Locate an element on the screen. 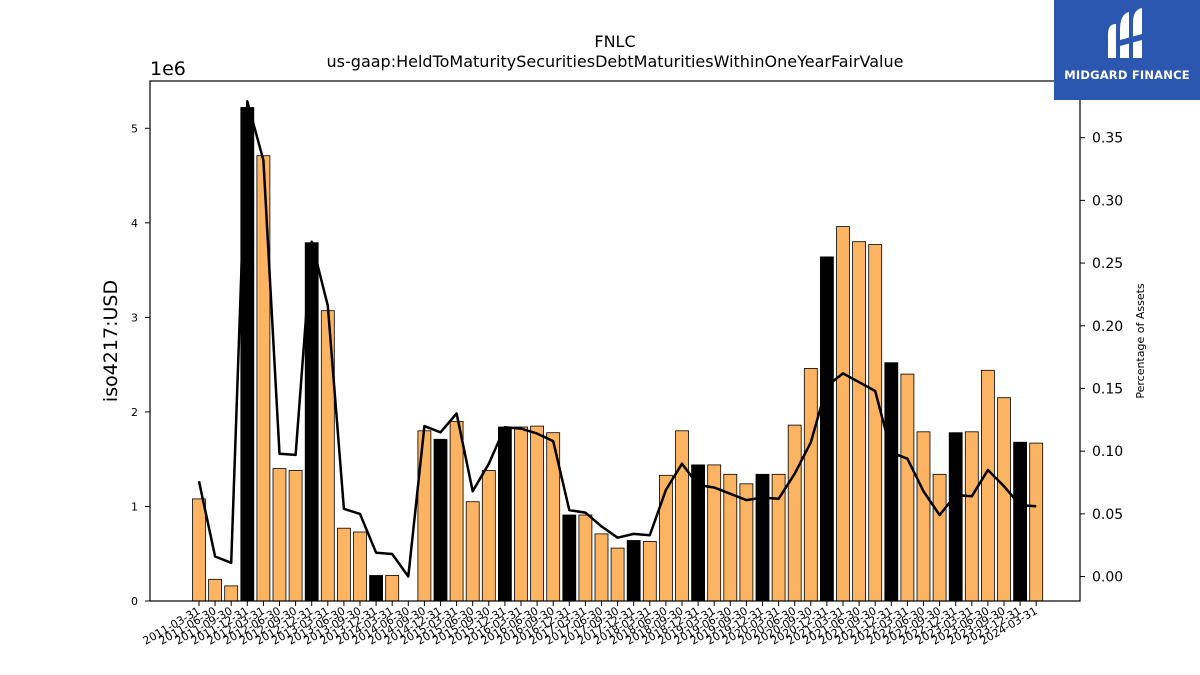 Image resolution: width=1200 pixels, height=675 pixels. y-axis-label: iso4217:USD is located at coordinates (111, 341).